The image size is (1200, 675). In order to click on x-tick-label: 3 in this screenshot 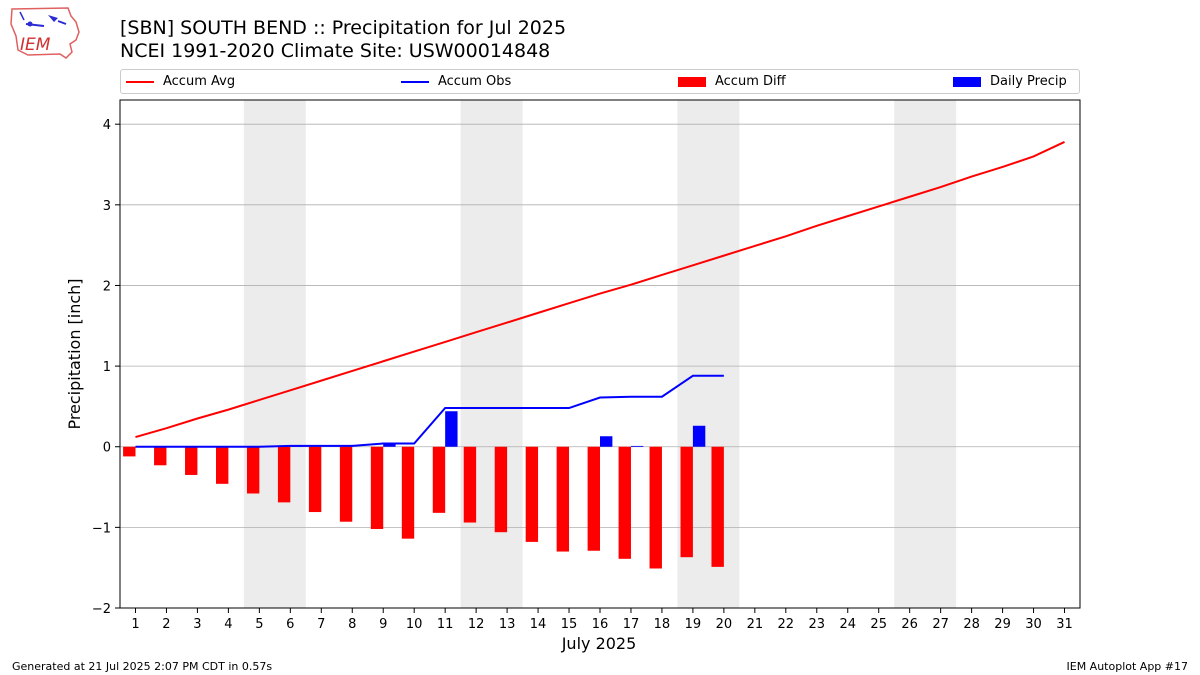, I will do `click(197, 624)`.